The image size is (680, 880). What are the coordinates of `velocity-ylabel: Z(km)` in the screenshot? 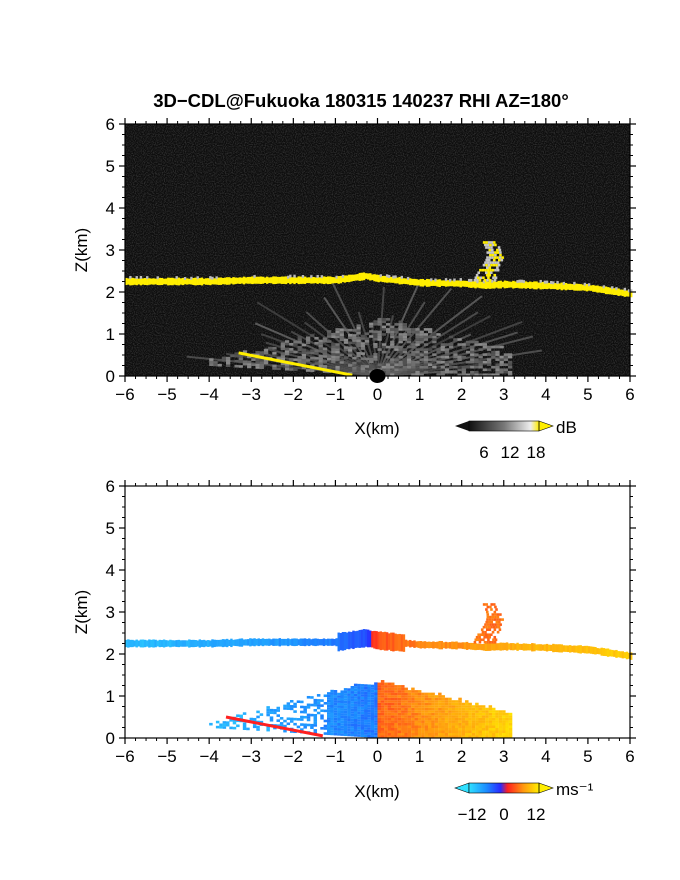 It's located at (81, 612).